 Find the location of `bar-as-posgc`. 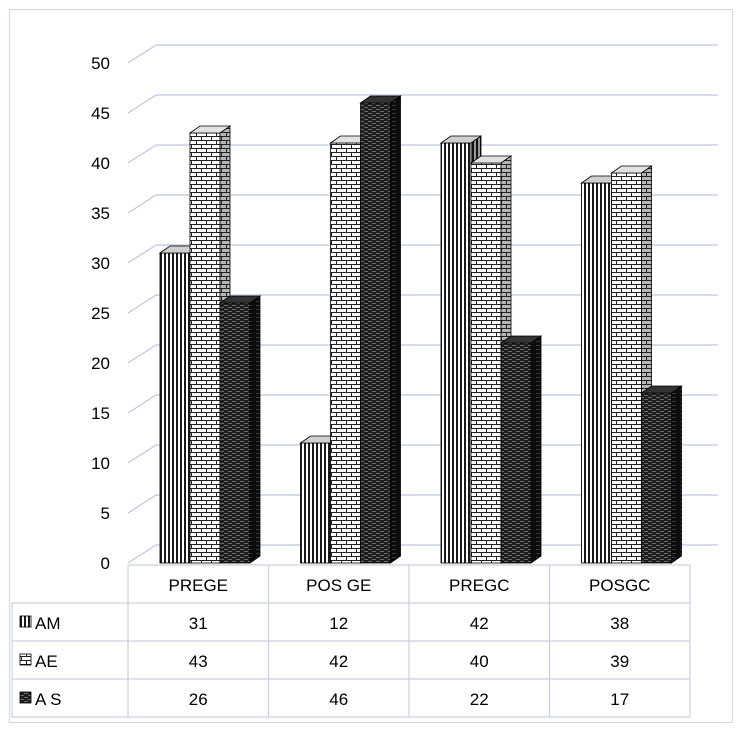

bar-as-posgc is located at coordinates (661, 474).